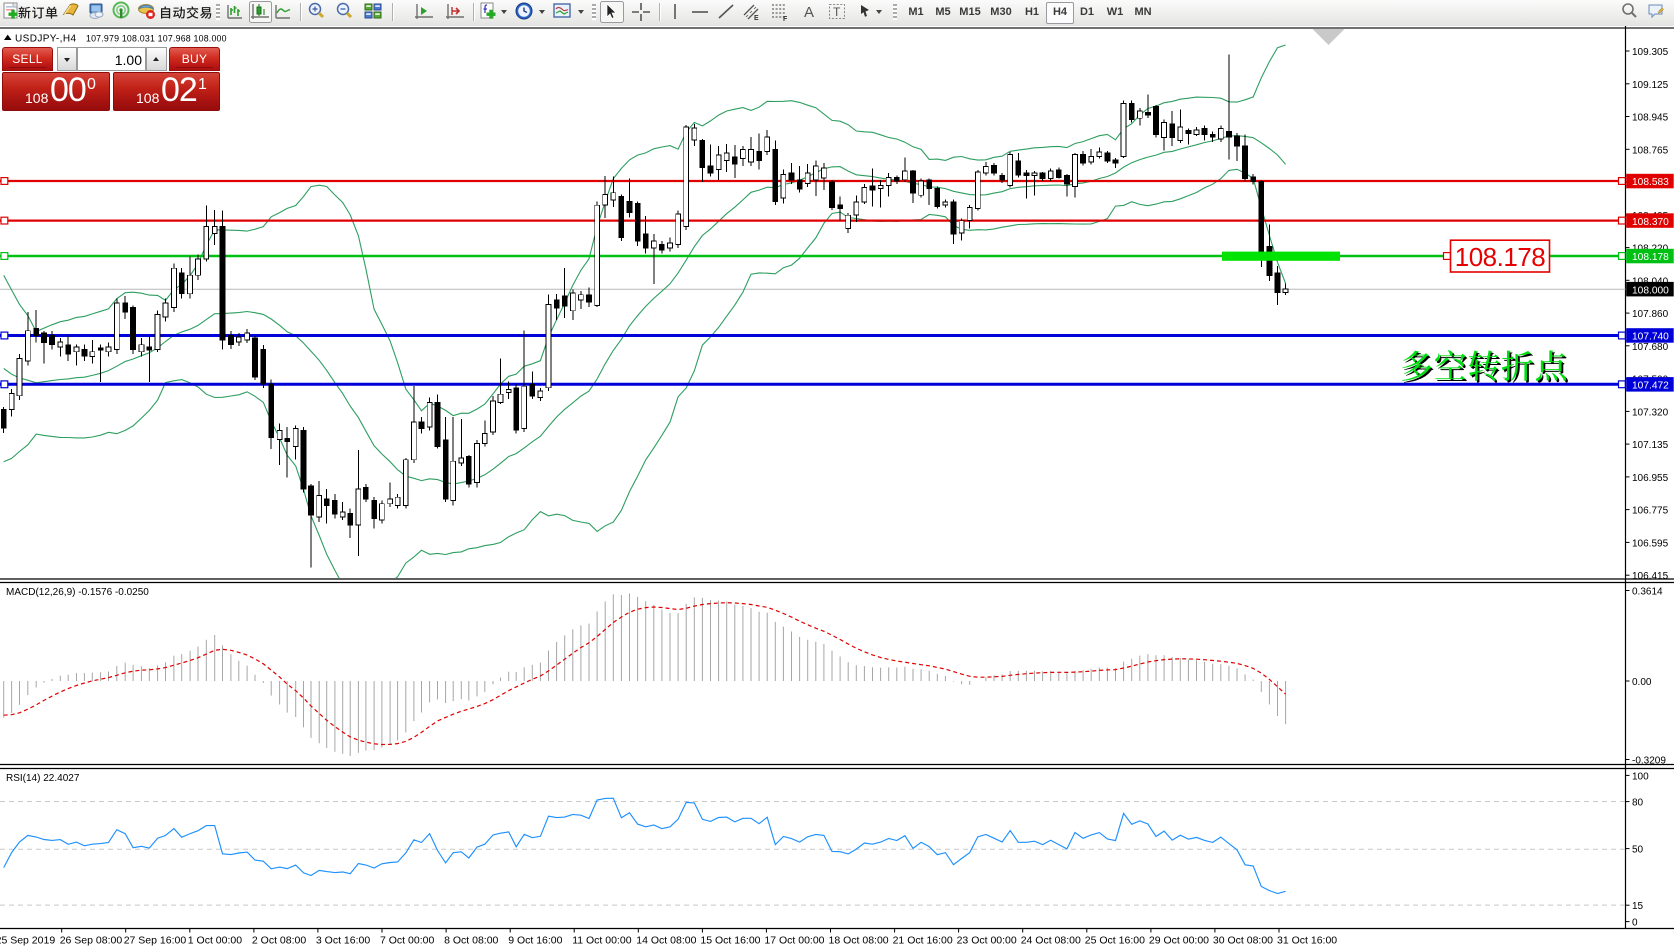  I want to click on svg-text: 109.305, so click(1650, 52).